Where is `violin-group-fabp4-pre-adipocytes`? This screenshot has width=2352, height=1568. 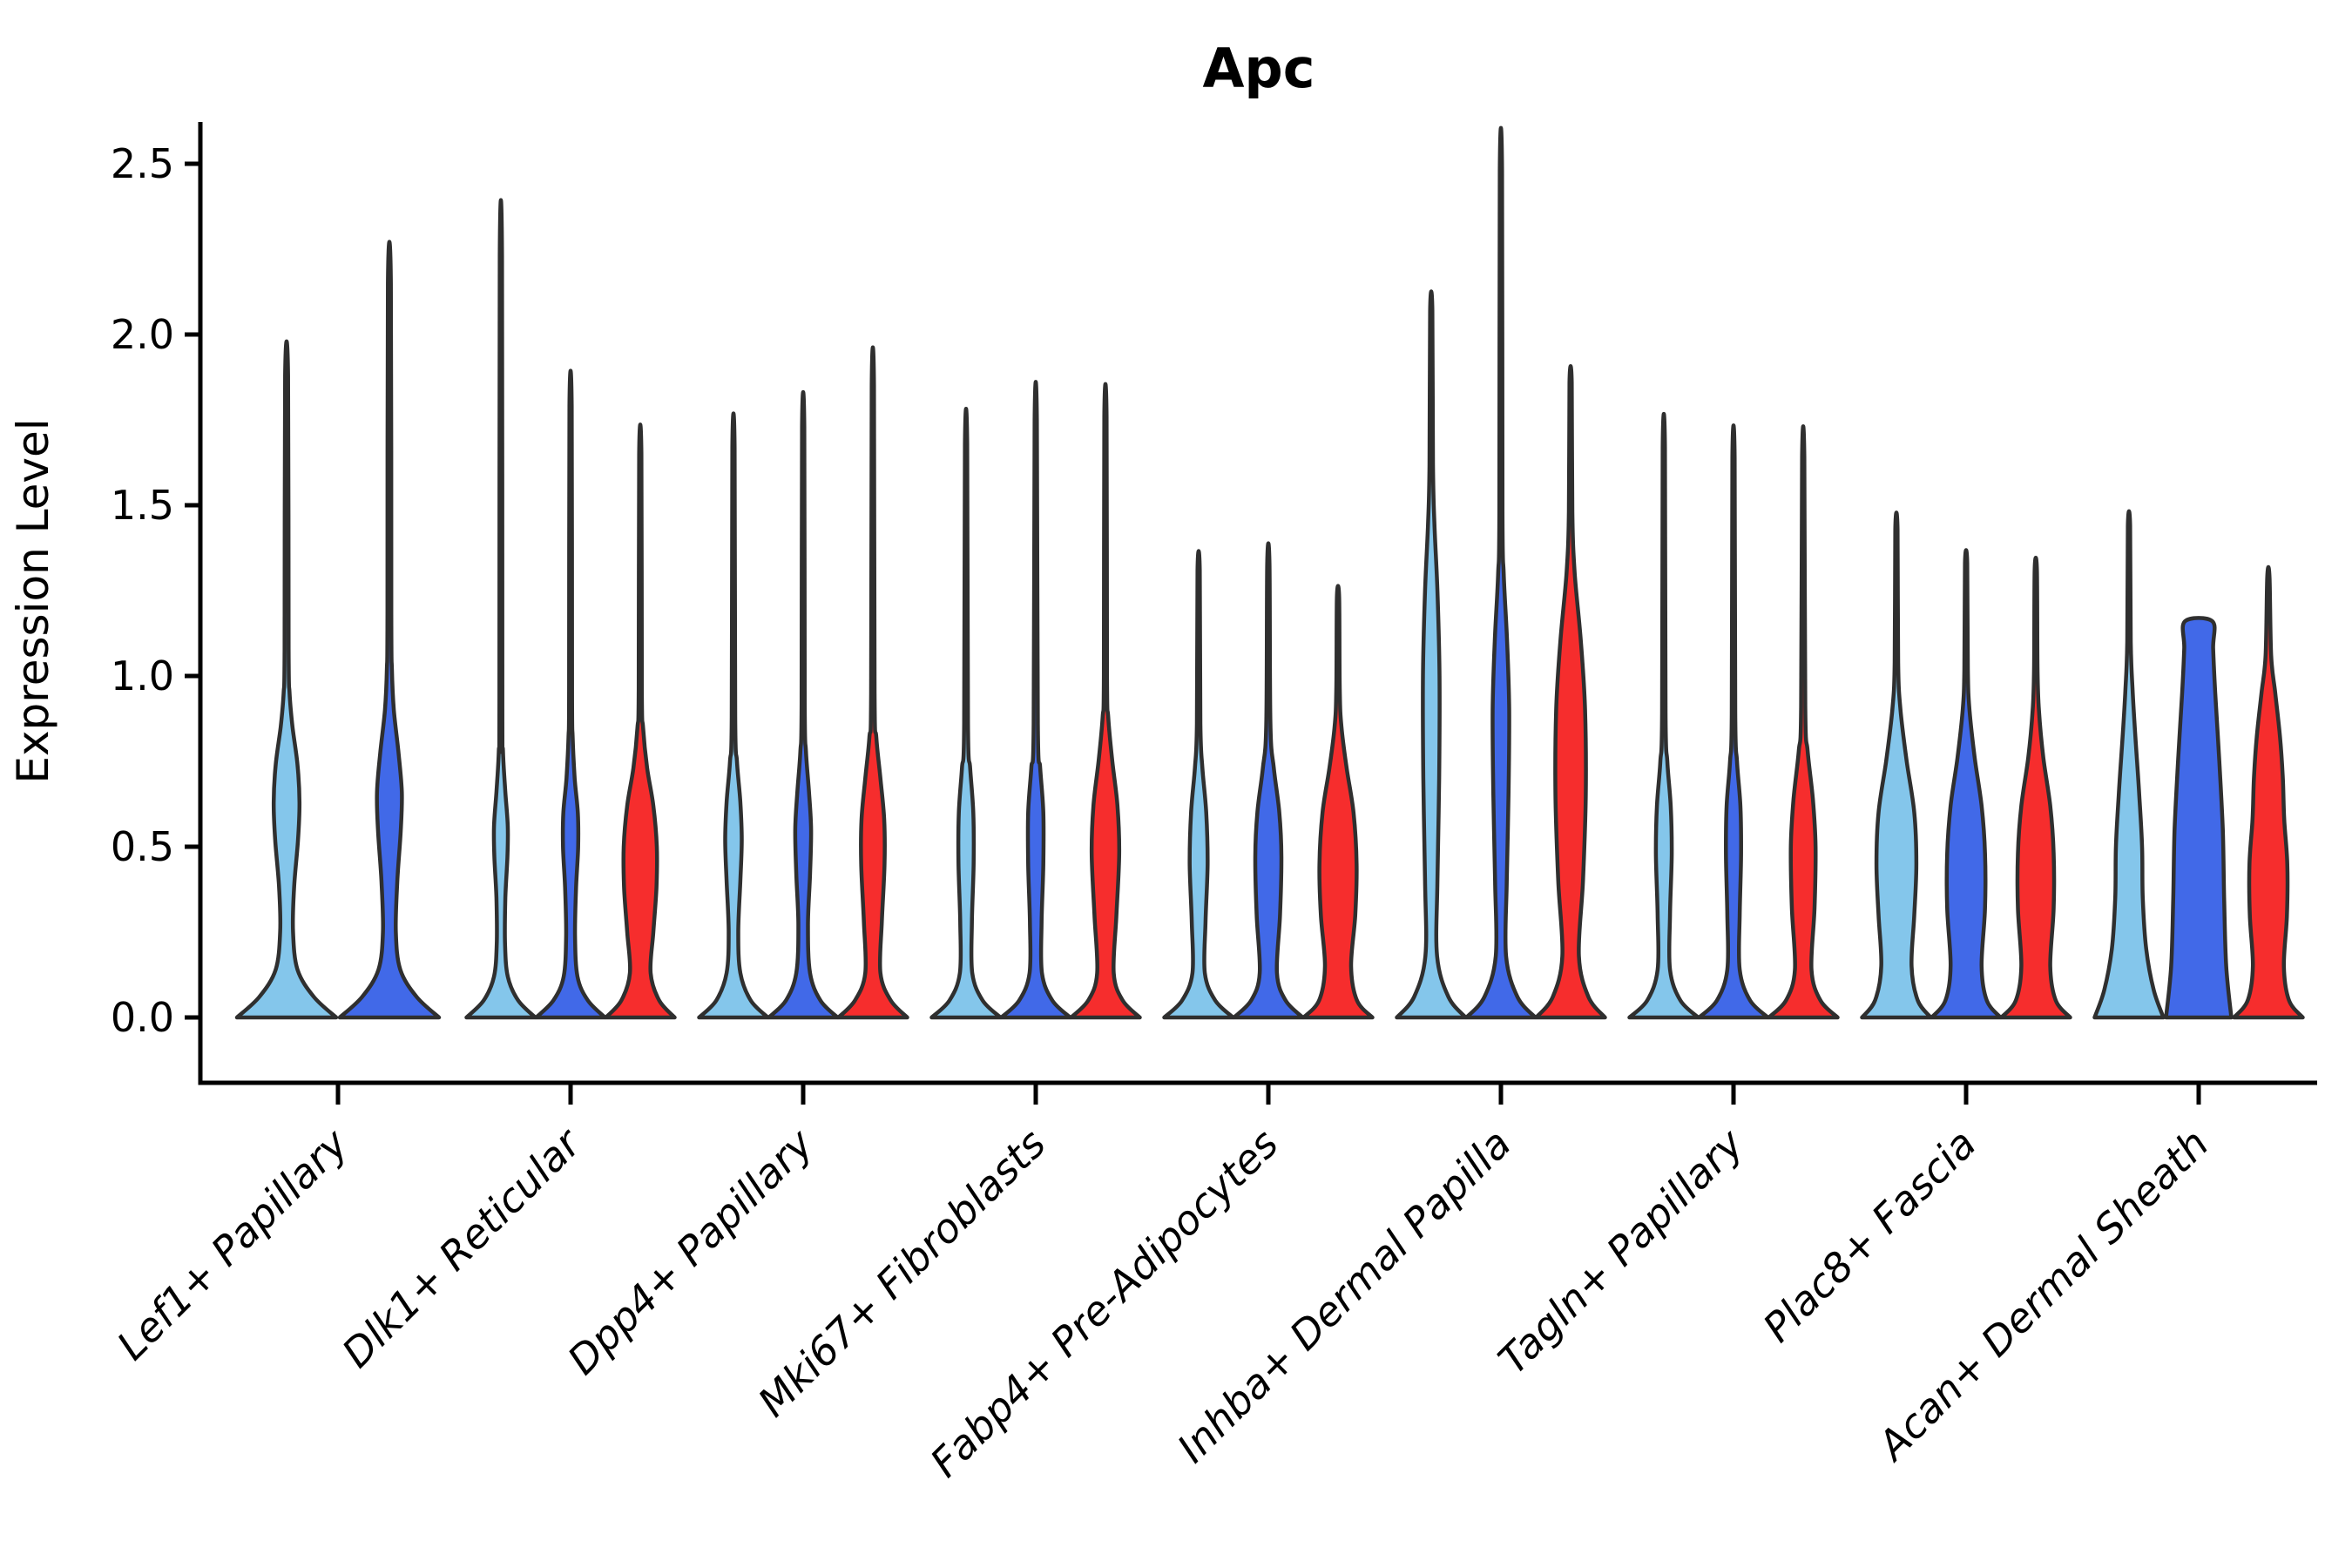
violin-group-fabp4-pre-adipocytes is located at coordinates (1268, 780).